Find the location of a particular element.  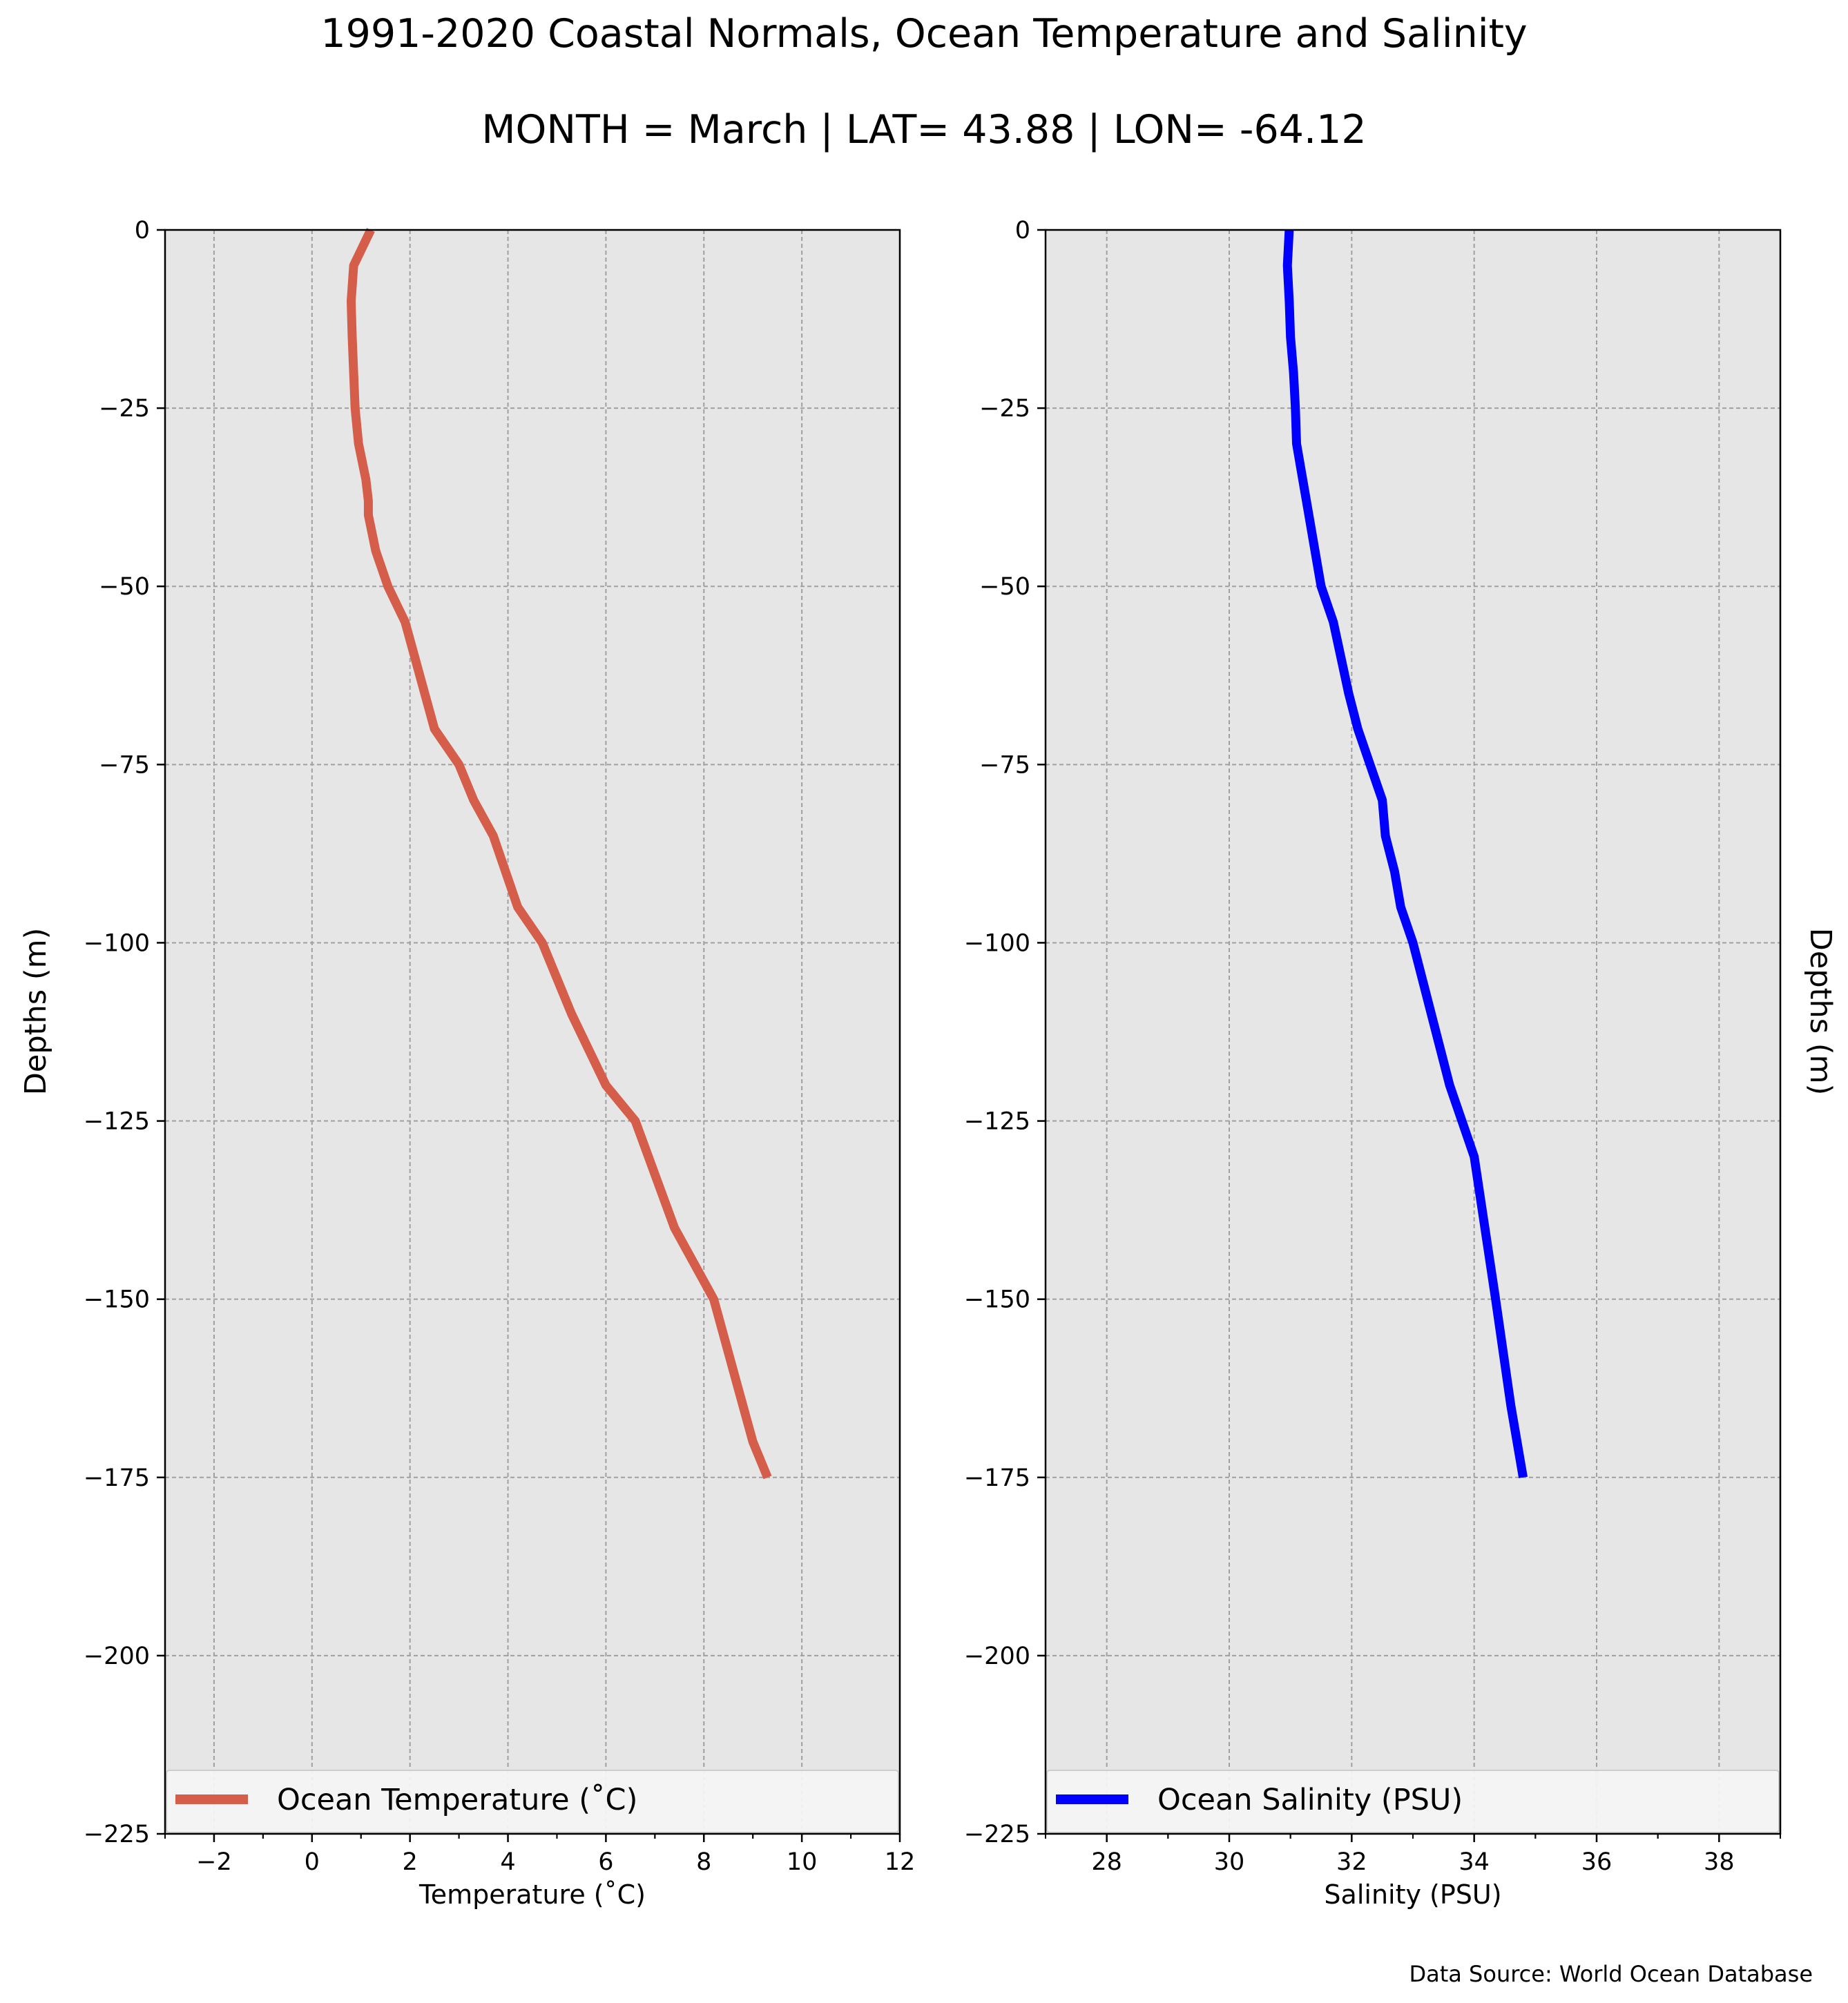

legend: Ocean Salinity (PSU) is located at coordinates (1413, 1801).